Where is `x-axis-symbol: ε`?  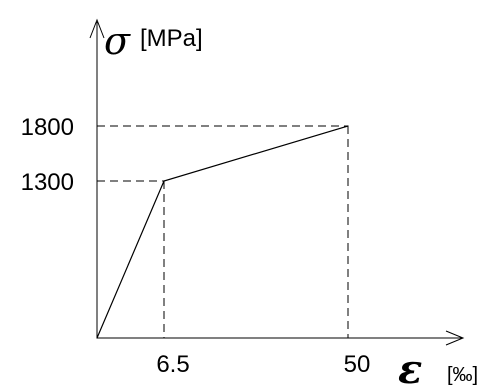
x-axis-symbol: ε is located at coordinates (410, 365).